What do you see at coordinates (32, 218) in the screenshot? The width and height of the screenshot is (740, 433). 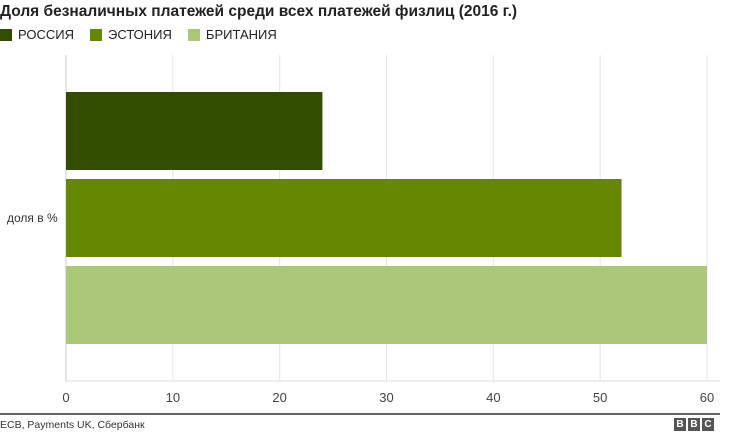 I see `category-label: доля в %` at bounding box center [32, 218].